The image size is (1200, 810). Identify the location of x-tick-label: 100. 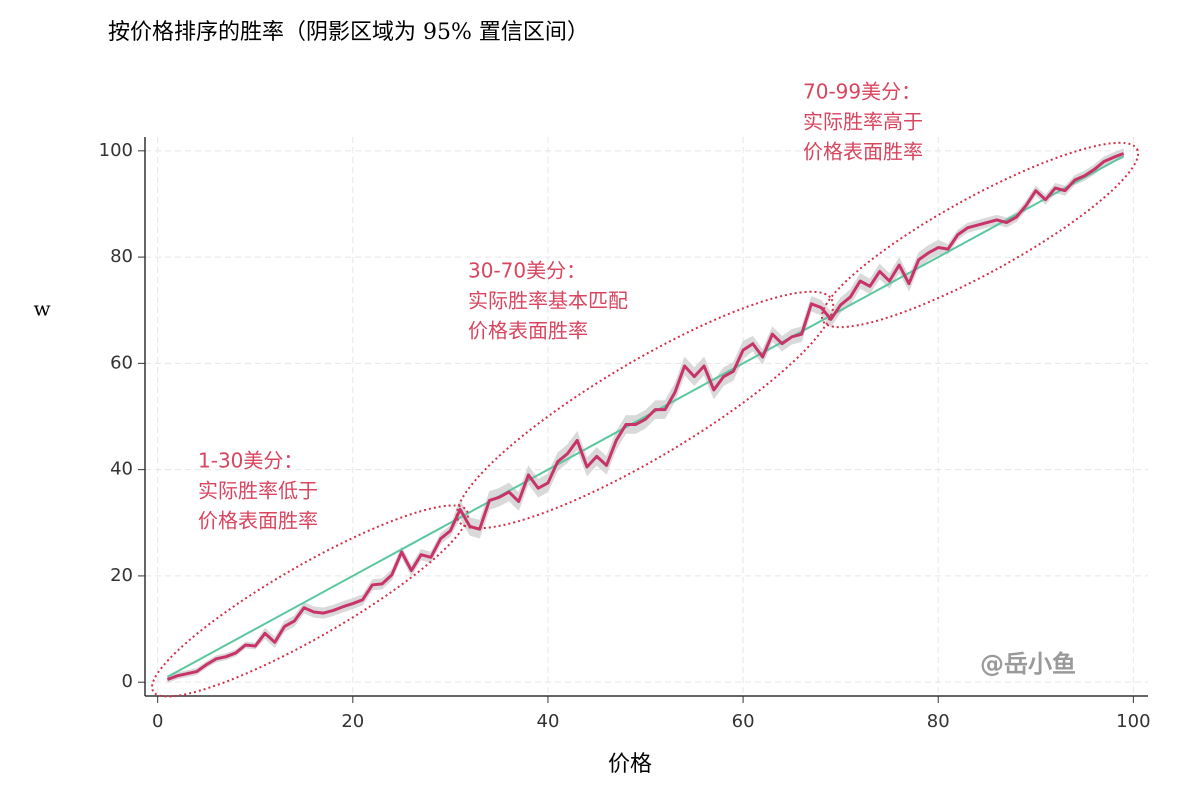
(1133, 721).